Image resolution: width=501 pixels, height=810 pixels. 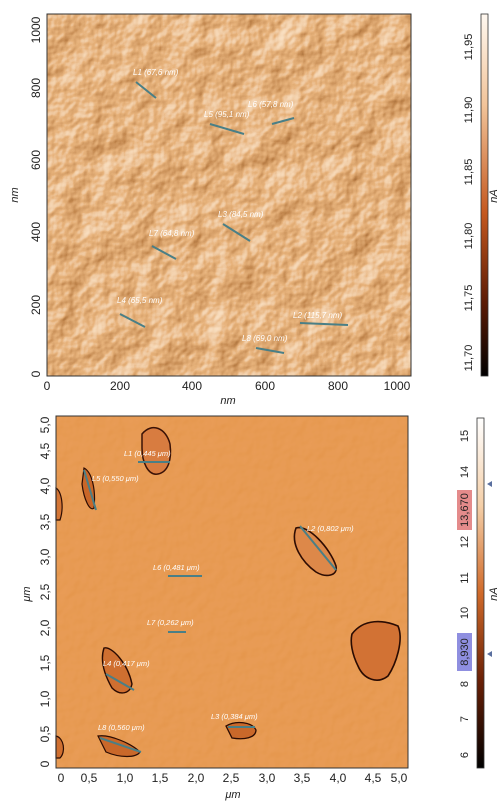 I want to click on x-tick-label: 0,5, so click(x=89, y=778).